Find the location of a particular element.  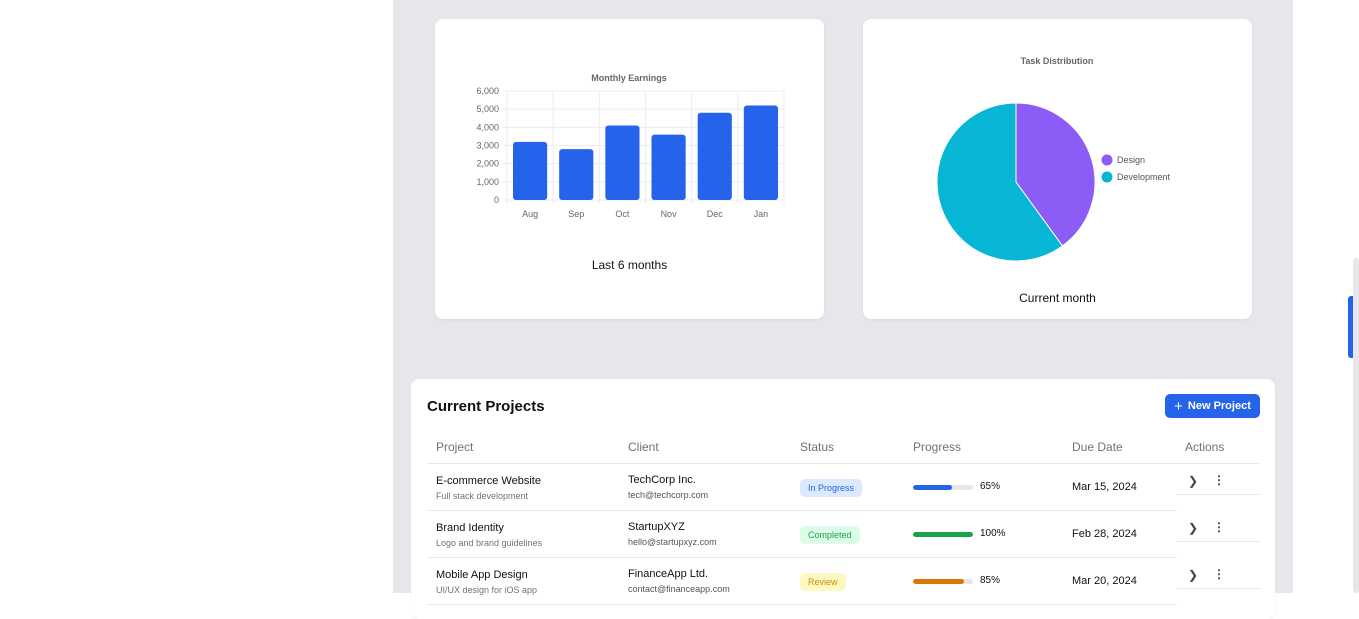

client-email: tech@techcorp.com is located at coordinates (668, 495).